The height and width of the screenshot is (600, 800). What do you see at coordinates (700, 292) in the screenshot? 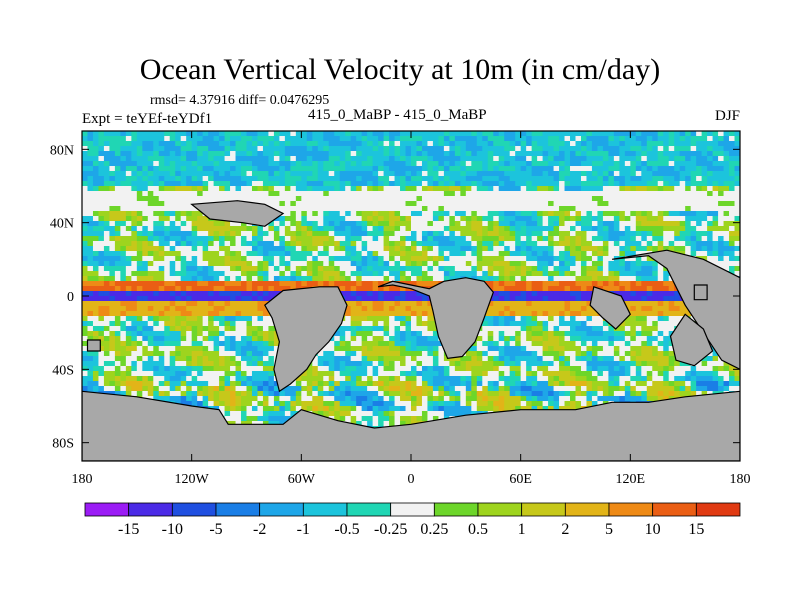
I see `land-island-east` at bounding box center [700, 292].